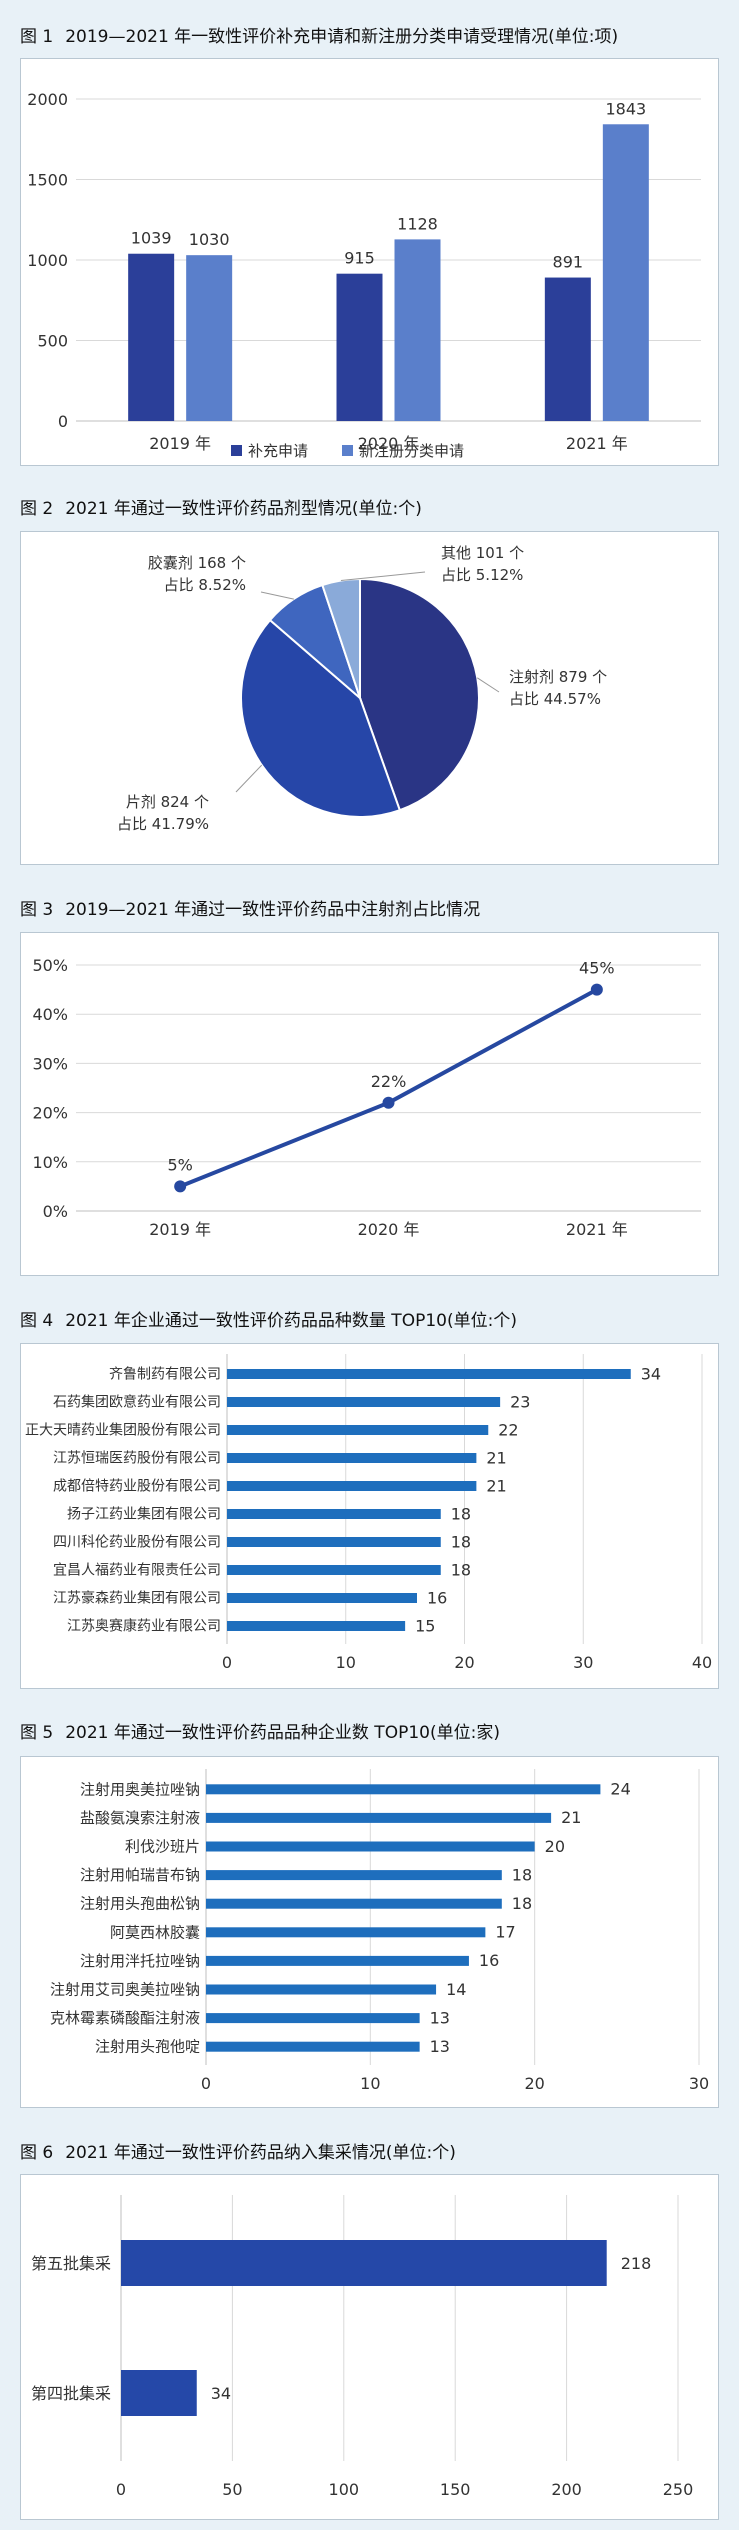 This screenshot has height=2530, width=739. I want to click on figure-caption: 2019—2021 年通过一致性评价药品中注射剂占比情况, so click(273, 910).